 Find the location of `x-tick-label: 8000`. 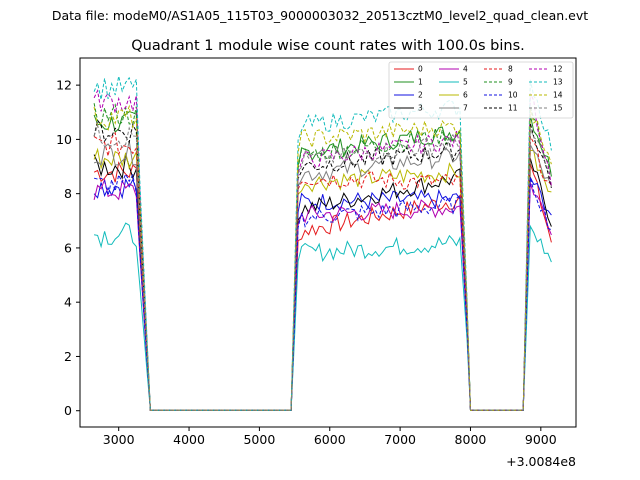

x-tick-label: 8000 is located at coordinates (471, 439).